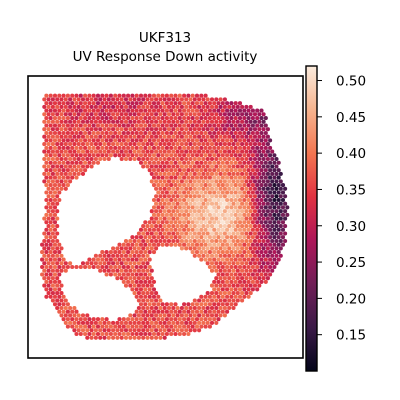 This screenshot has width=400, height=400. Describe the element at coordinates (351, 336) in the screenshot. I see `colorbar-tick-label: 0.15` at that location.